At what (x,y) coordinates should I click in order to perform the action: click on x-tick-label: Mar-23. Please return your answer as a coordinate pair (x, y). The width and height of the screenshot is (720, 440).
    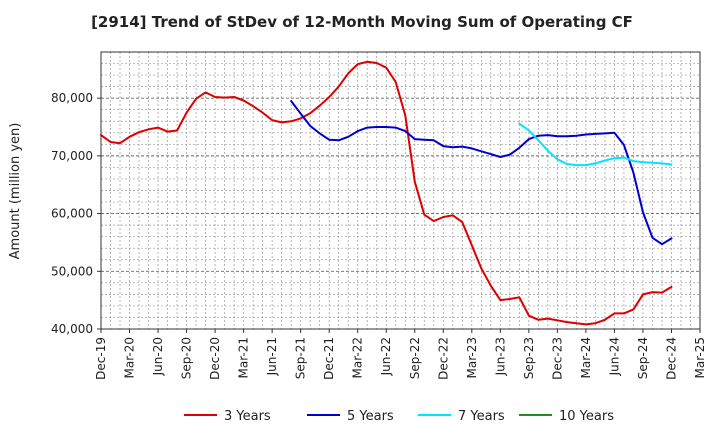
    Looking at the image, I should click on (472, 357).